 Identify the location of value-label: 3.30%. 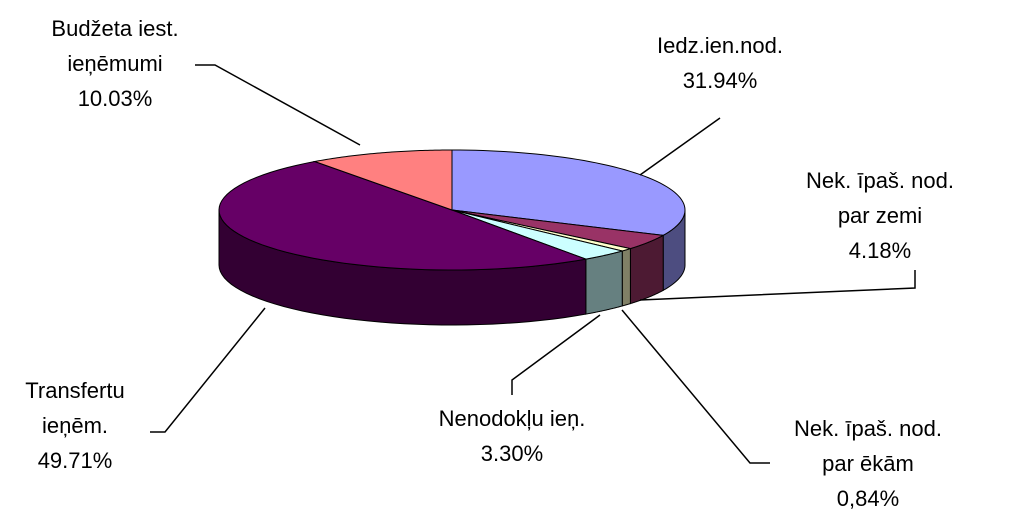
(512, 453).